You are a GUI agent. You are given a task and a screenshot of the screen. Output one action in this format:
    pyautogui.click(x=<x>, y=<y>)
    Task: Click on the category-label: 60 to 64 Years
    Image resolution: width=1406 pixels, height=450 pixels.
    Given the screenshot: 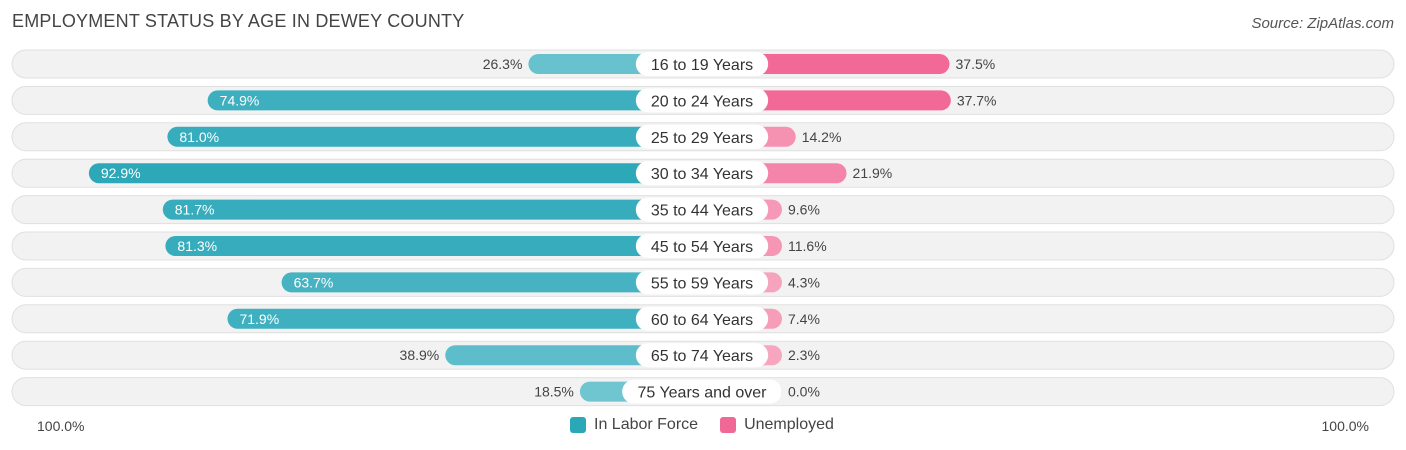 What is the action you would take?
    pyautogui.click(x=702, y=320)
    